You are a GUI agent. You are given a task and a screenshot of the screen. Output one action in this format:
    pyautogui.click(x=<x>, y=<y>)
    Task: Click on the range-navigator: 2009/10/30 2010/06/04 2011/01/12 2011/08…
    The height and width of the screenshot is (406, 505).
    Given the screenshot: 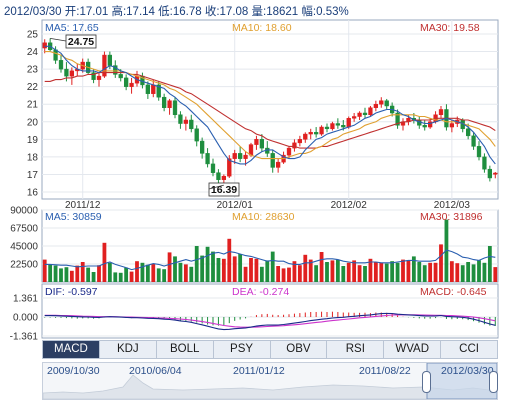 What is the action you would take?
    pyautogui.click(x=270, y=381)
    